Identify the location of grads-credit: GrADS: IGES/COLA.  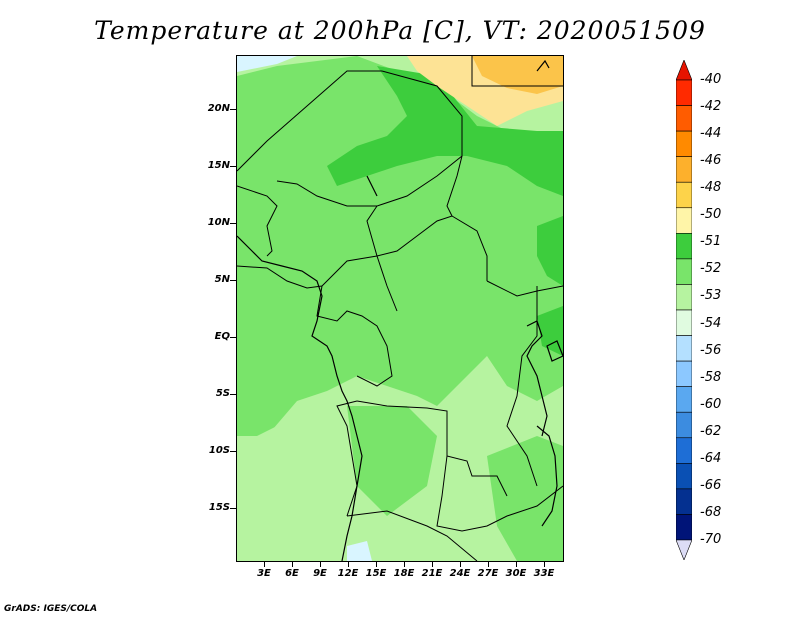
(51, 609).